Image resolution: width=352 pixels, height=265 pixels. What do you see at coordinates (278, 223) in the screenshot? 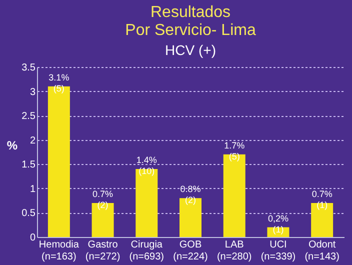
I see `data-label: 0,2% (1)` at bounding box center [278, 223].